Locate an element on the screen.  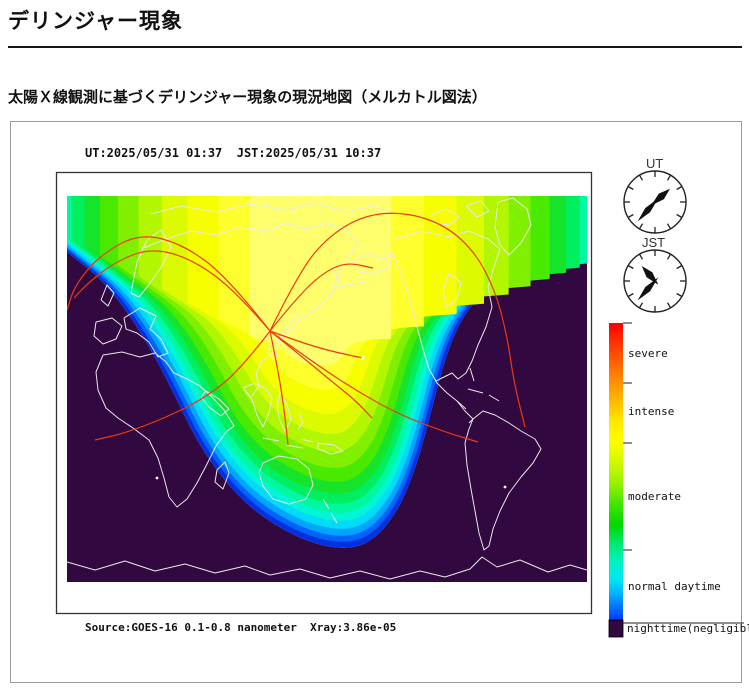
legend-label-intense: intense is located at coordinates (651, 411).